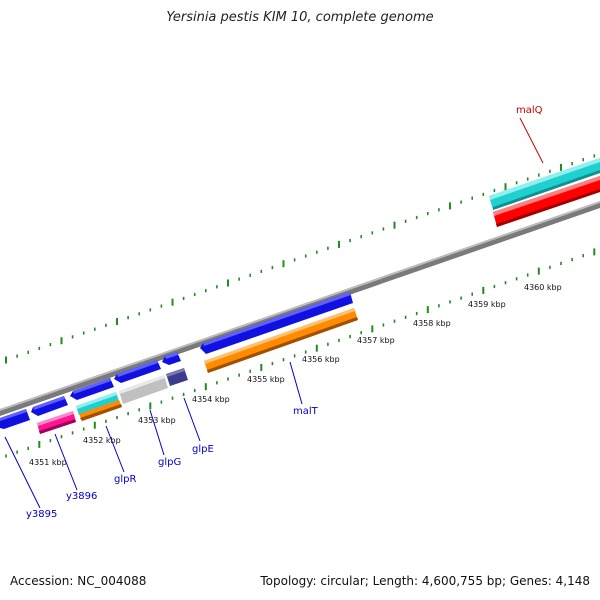 This screenshot has height=600, width=600. I want to click on gene-orange-glpr, so click(100, 410).